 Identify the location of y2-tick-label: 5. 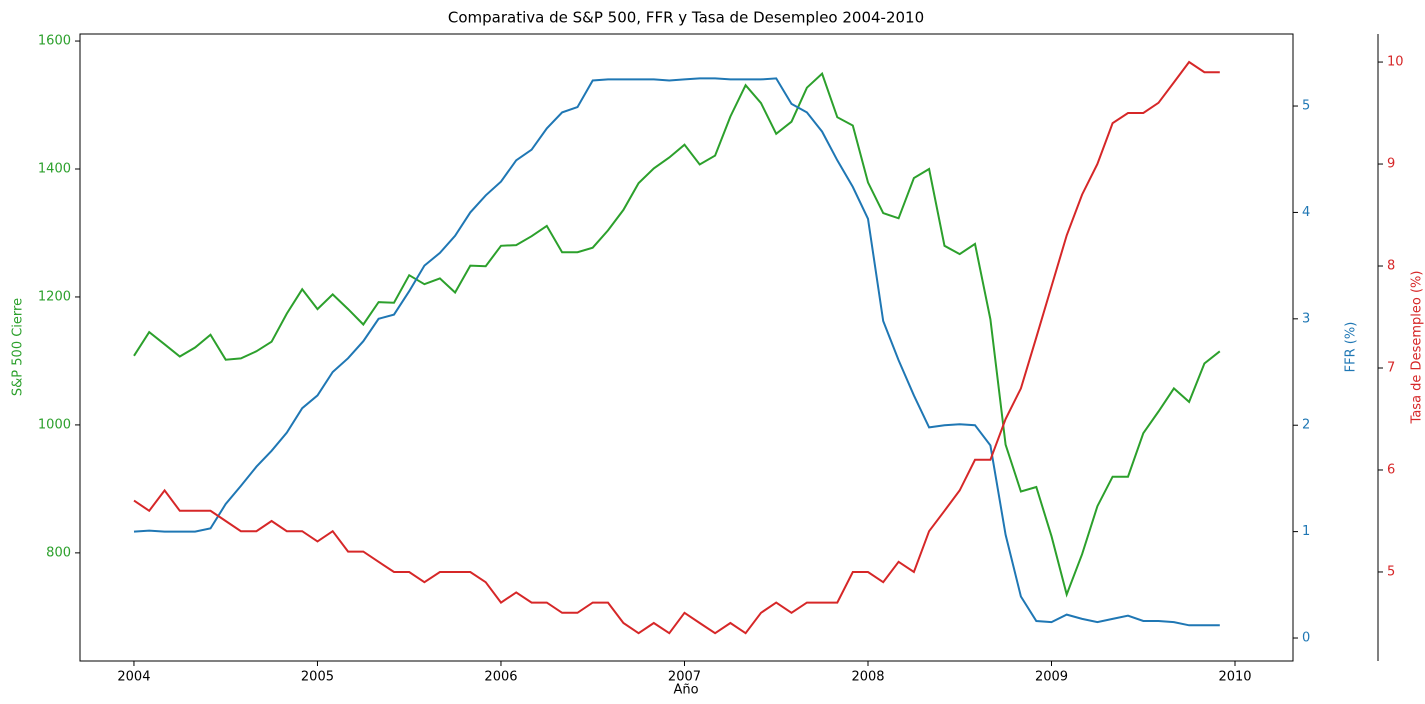
(1306, 106).